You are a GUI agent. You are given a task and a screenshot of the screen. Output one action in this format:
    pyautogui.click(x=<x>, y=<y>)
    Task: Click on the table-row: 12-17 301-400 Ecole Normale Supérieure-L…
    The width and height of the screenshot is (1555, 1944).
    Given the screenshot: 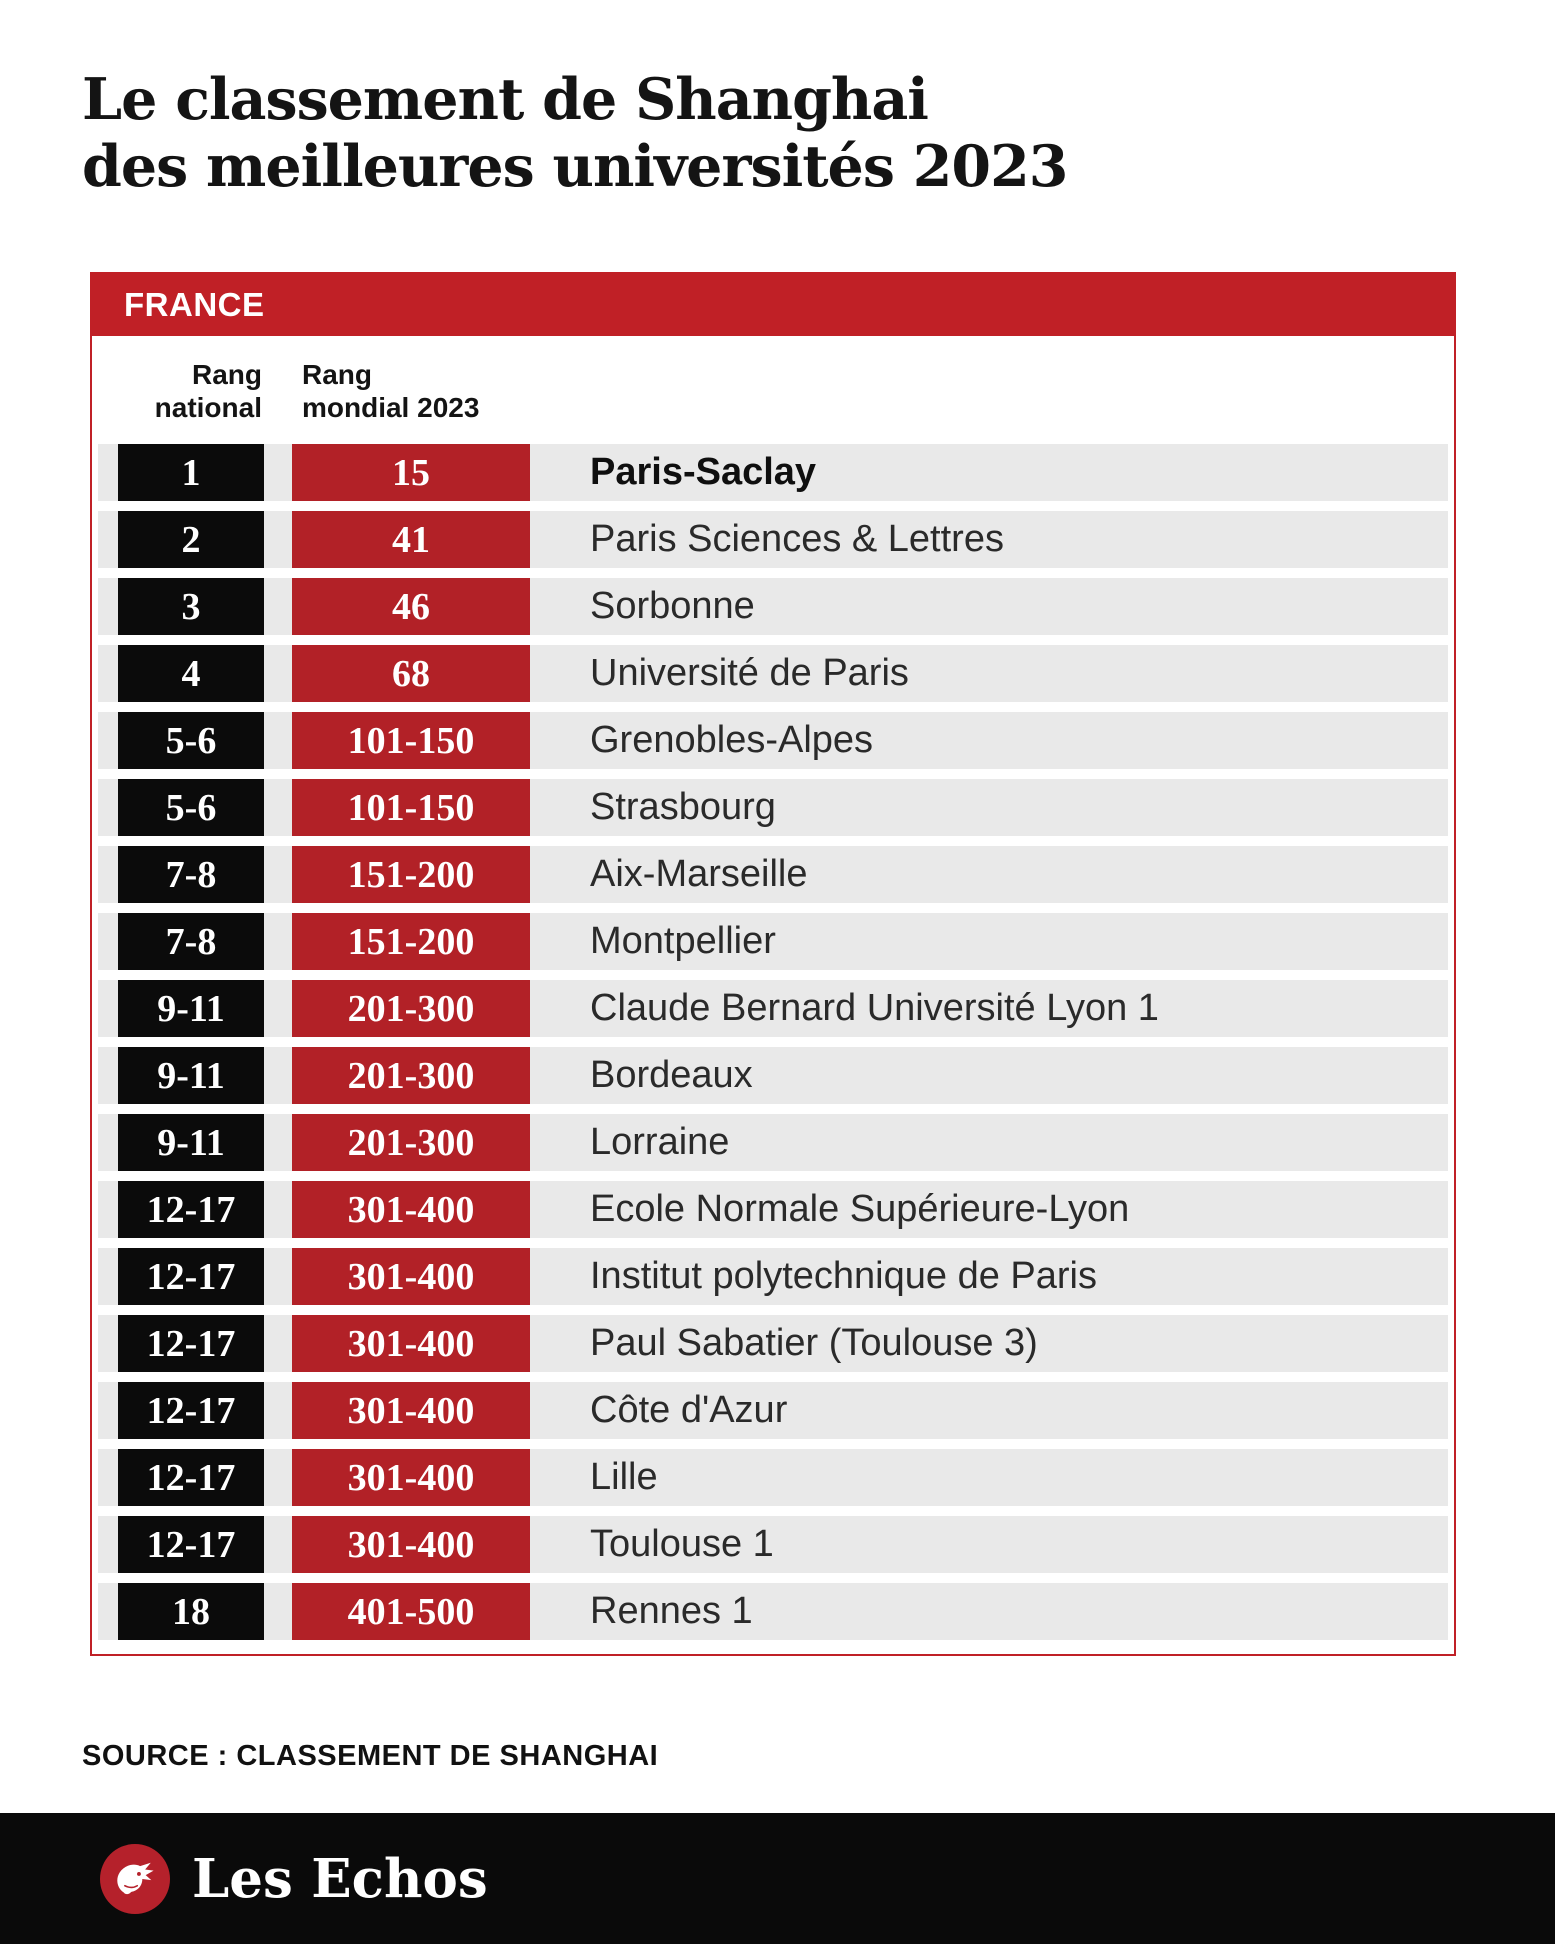 What is the action you would take?
    pyautogui.click(x=773, y=1209)
    